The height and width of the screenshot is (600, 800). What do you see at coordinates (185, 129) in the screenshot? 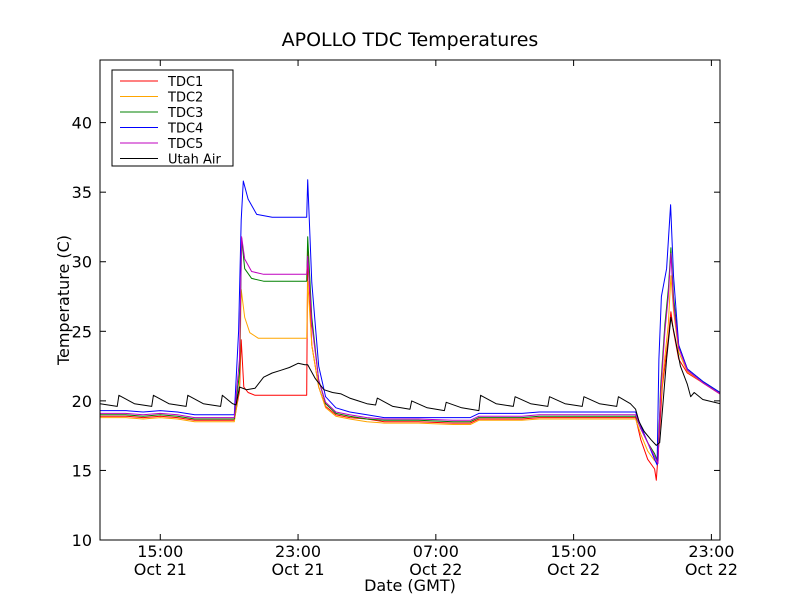
I see `legend-label: TDC4` at bounding box center [185, 129].